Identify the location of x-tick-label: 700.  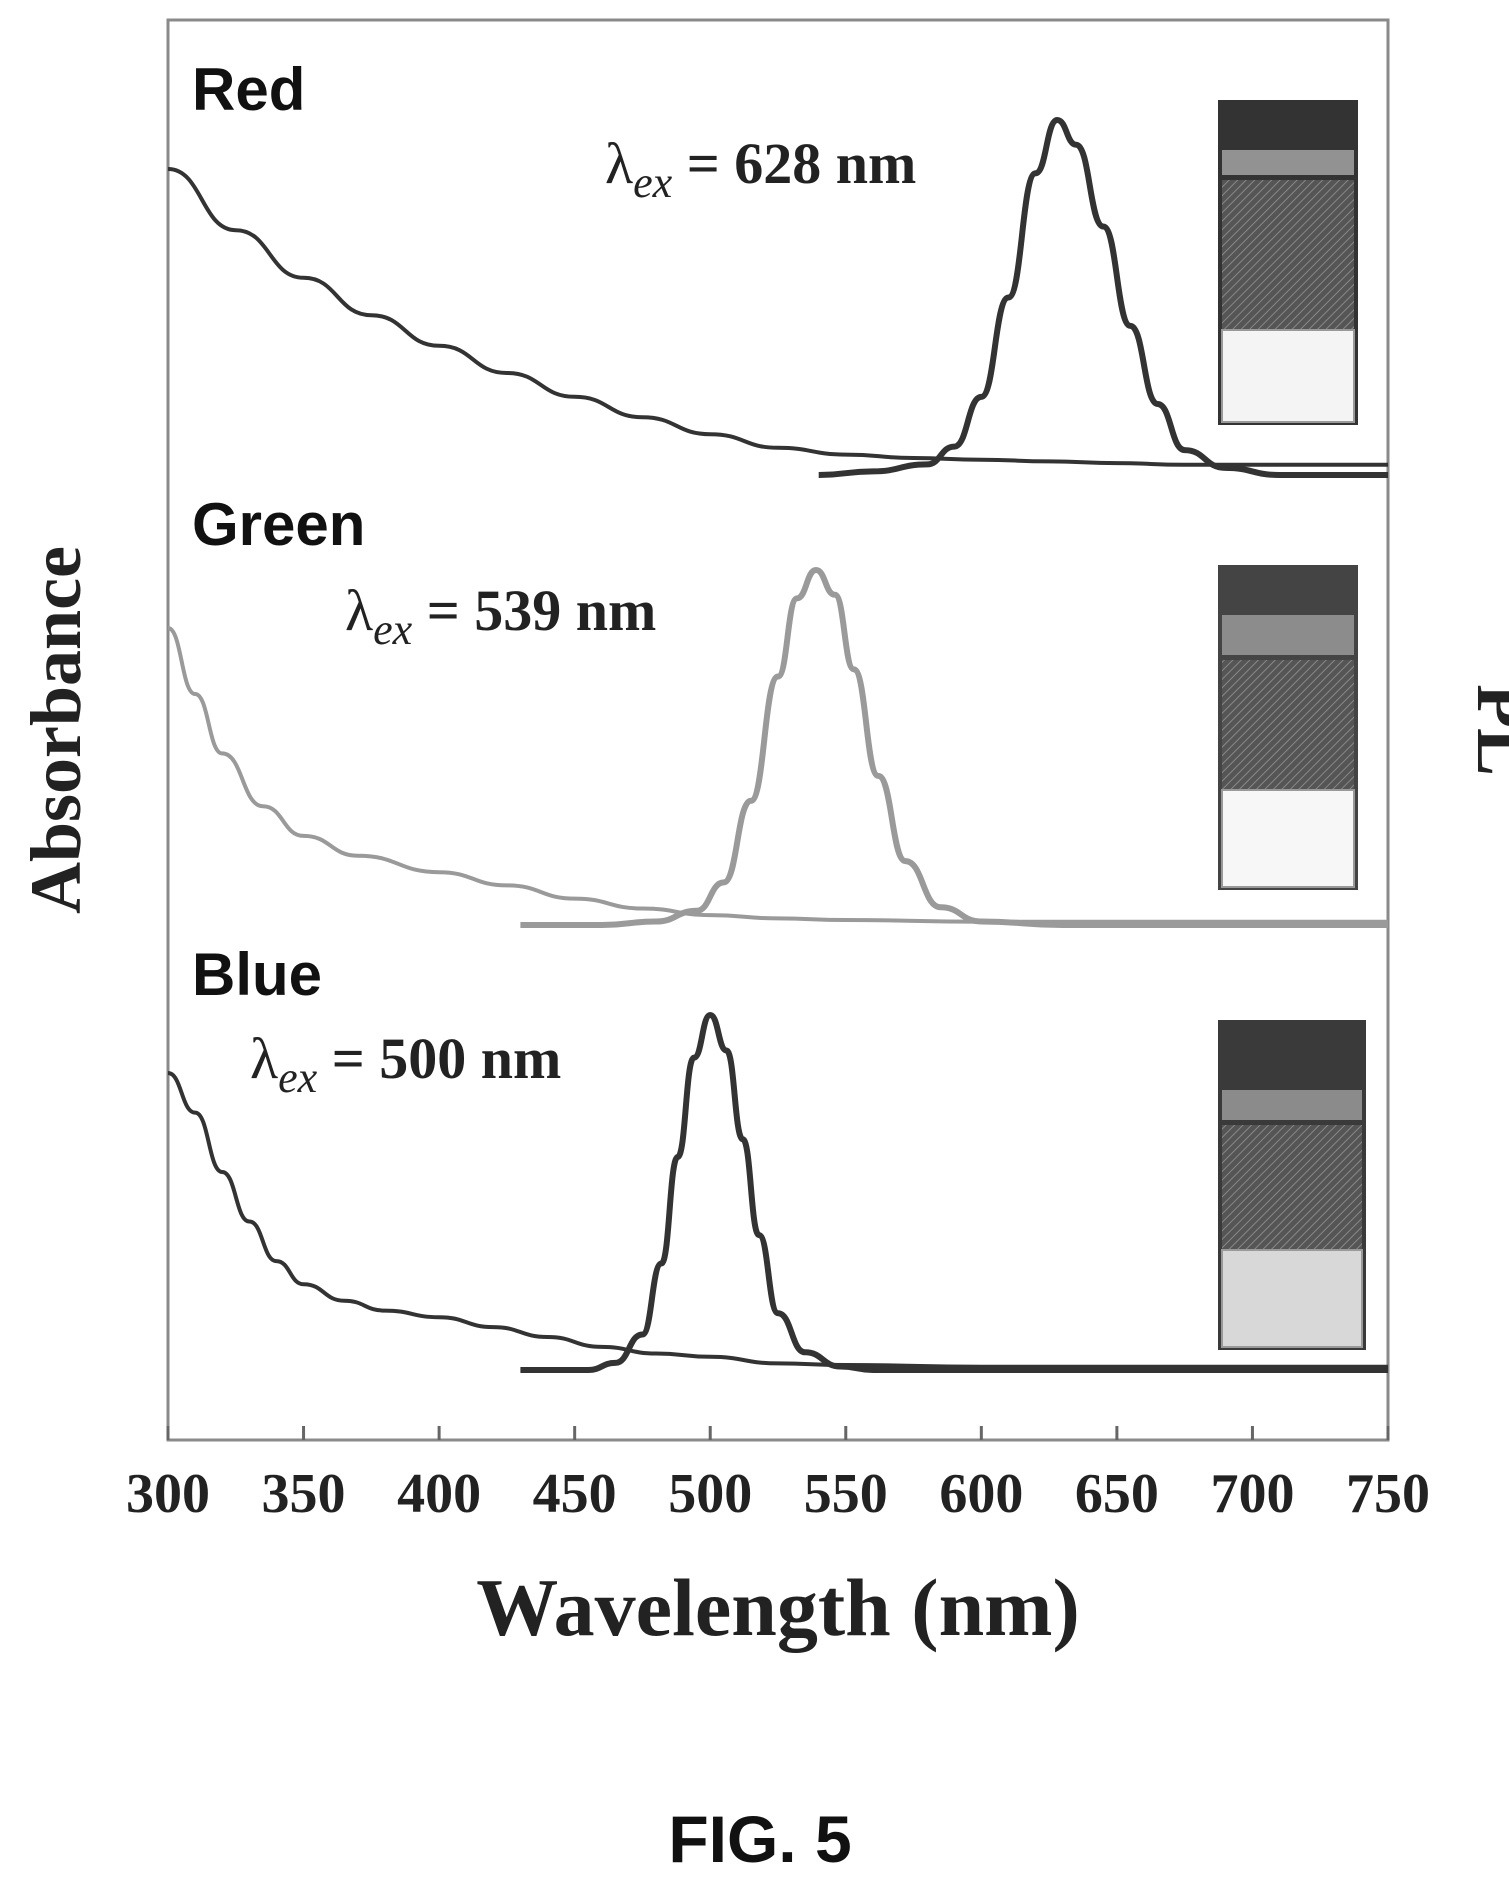
(1252, 1494).